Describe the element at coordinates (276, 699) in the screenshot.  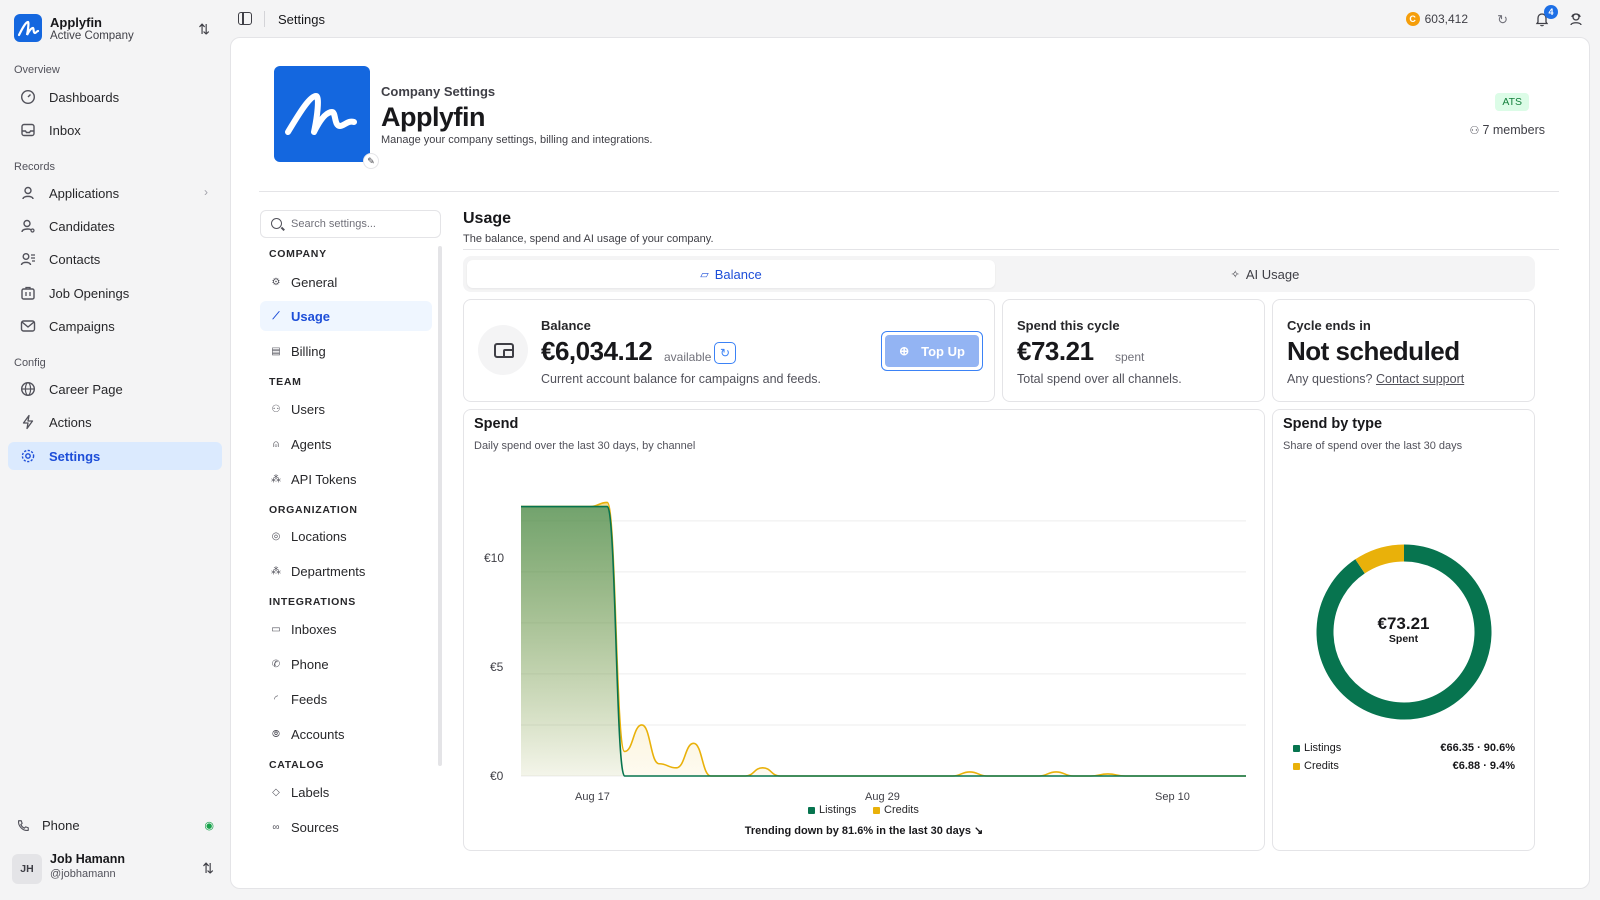
I see `rss-icon: ◜` at that location.